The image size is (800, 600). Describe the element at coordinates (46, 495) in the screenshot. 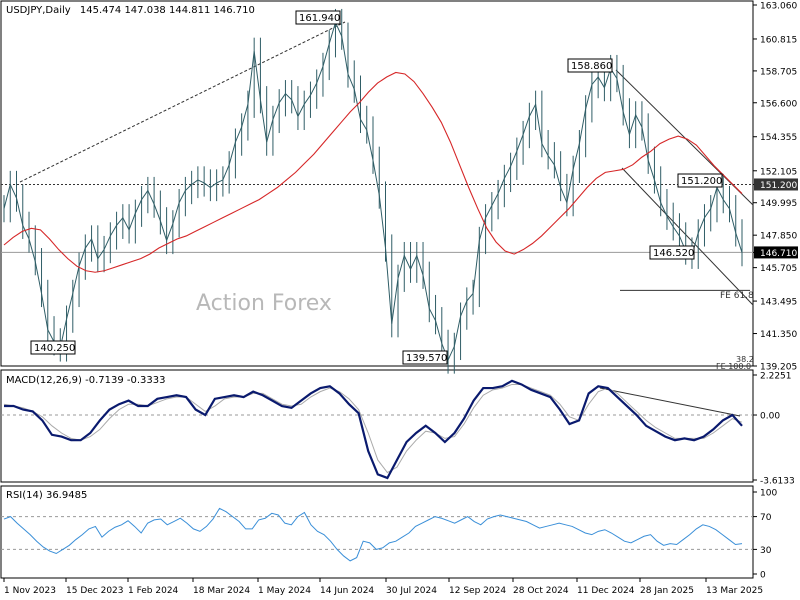

I see `rsi-panel-title: RSI(14) 36.9485` at that location.